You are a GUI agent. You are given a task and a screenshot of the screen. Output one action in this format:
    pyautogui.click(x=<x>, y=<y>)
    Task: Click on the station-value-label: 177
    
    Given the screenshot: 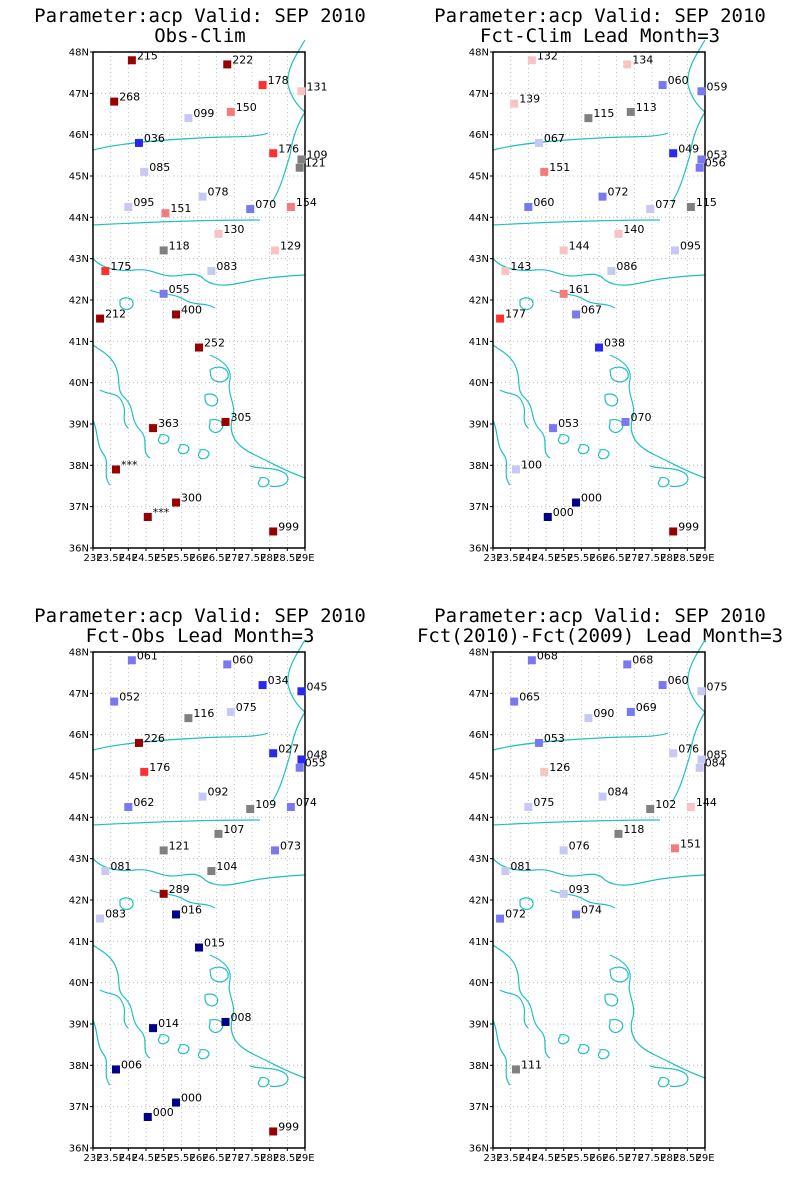 What is the action you would take?
    pyautogui.click(x=515, y=314)
    